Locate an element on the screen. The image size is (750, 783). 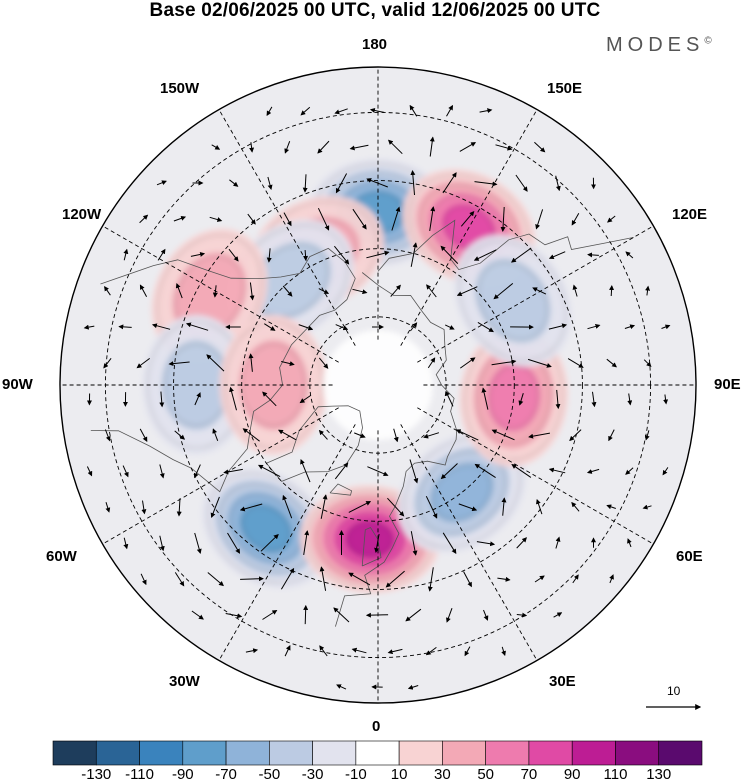
coastline-pacific-na is located at coordinates (228, 266).